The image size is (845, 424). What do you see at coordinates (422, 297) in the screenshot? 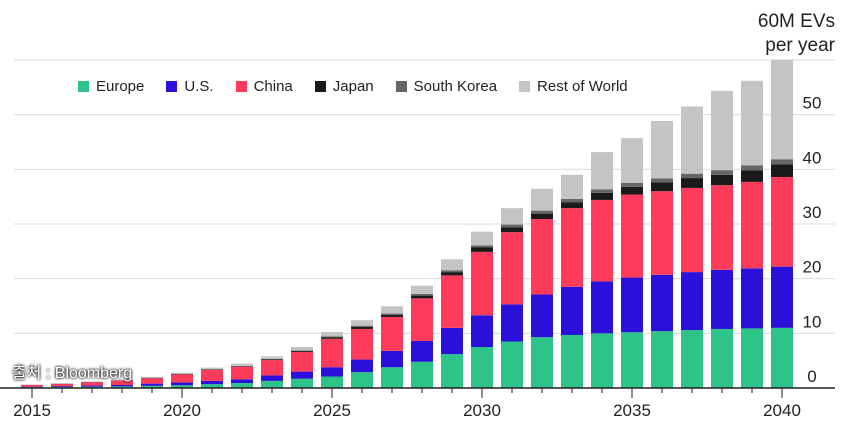
I see `bar-2028-japan` at bounding box center [422, 297].